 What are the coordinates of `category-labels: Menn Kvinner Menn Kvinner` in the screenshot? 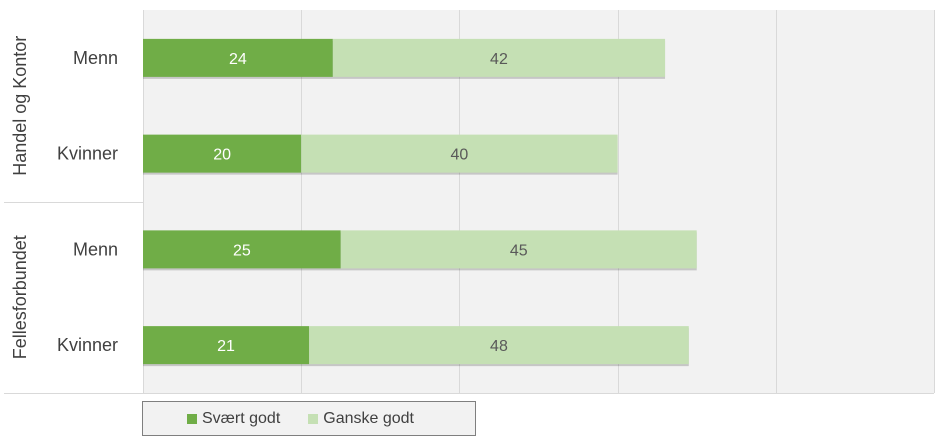 It's located at (87, 201).